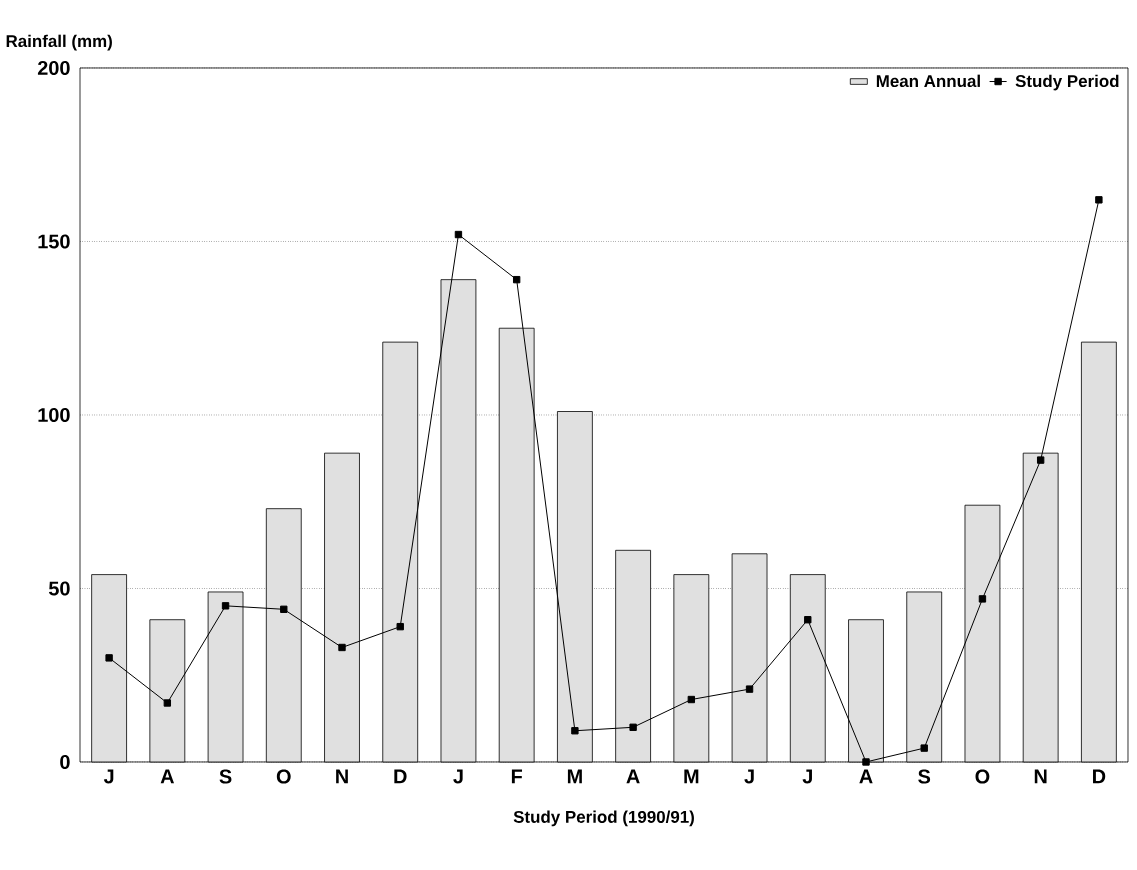 This screenshot has height=870, width=1137. Describe the element at coordinates (59, 42) in the screenshot. I see `y-axis-title: Rainfall (mm)` at that location.